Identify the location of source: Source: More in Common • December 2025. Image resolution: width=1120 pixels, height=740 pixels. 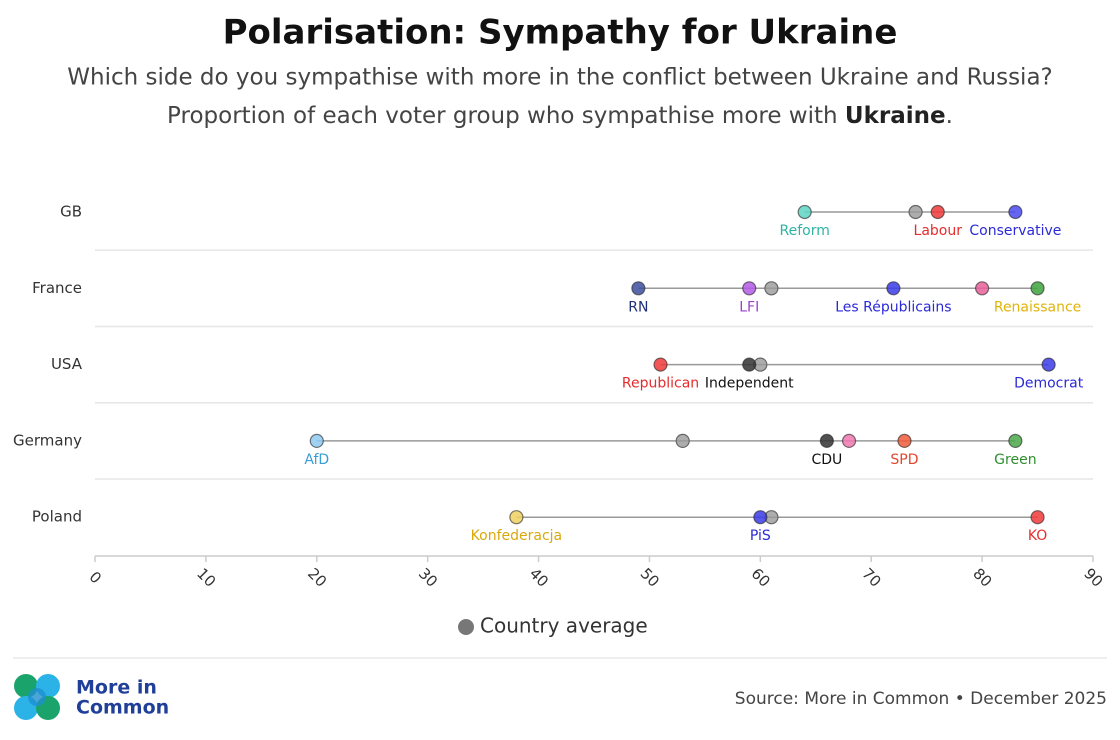
(921, 699).